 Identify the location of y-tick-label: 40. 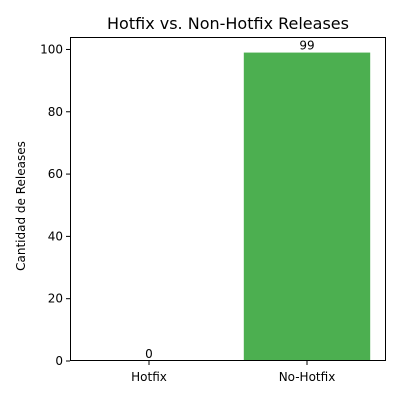
(55, 236).